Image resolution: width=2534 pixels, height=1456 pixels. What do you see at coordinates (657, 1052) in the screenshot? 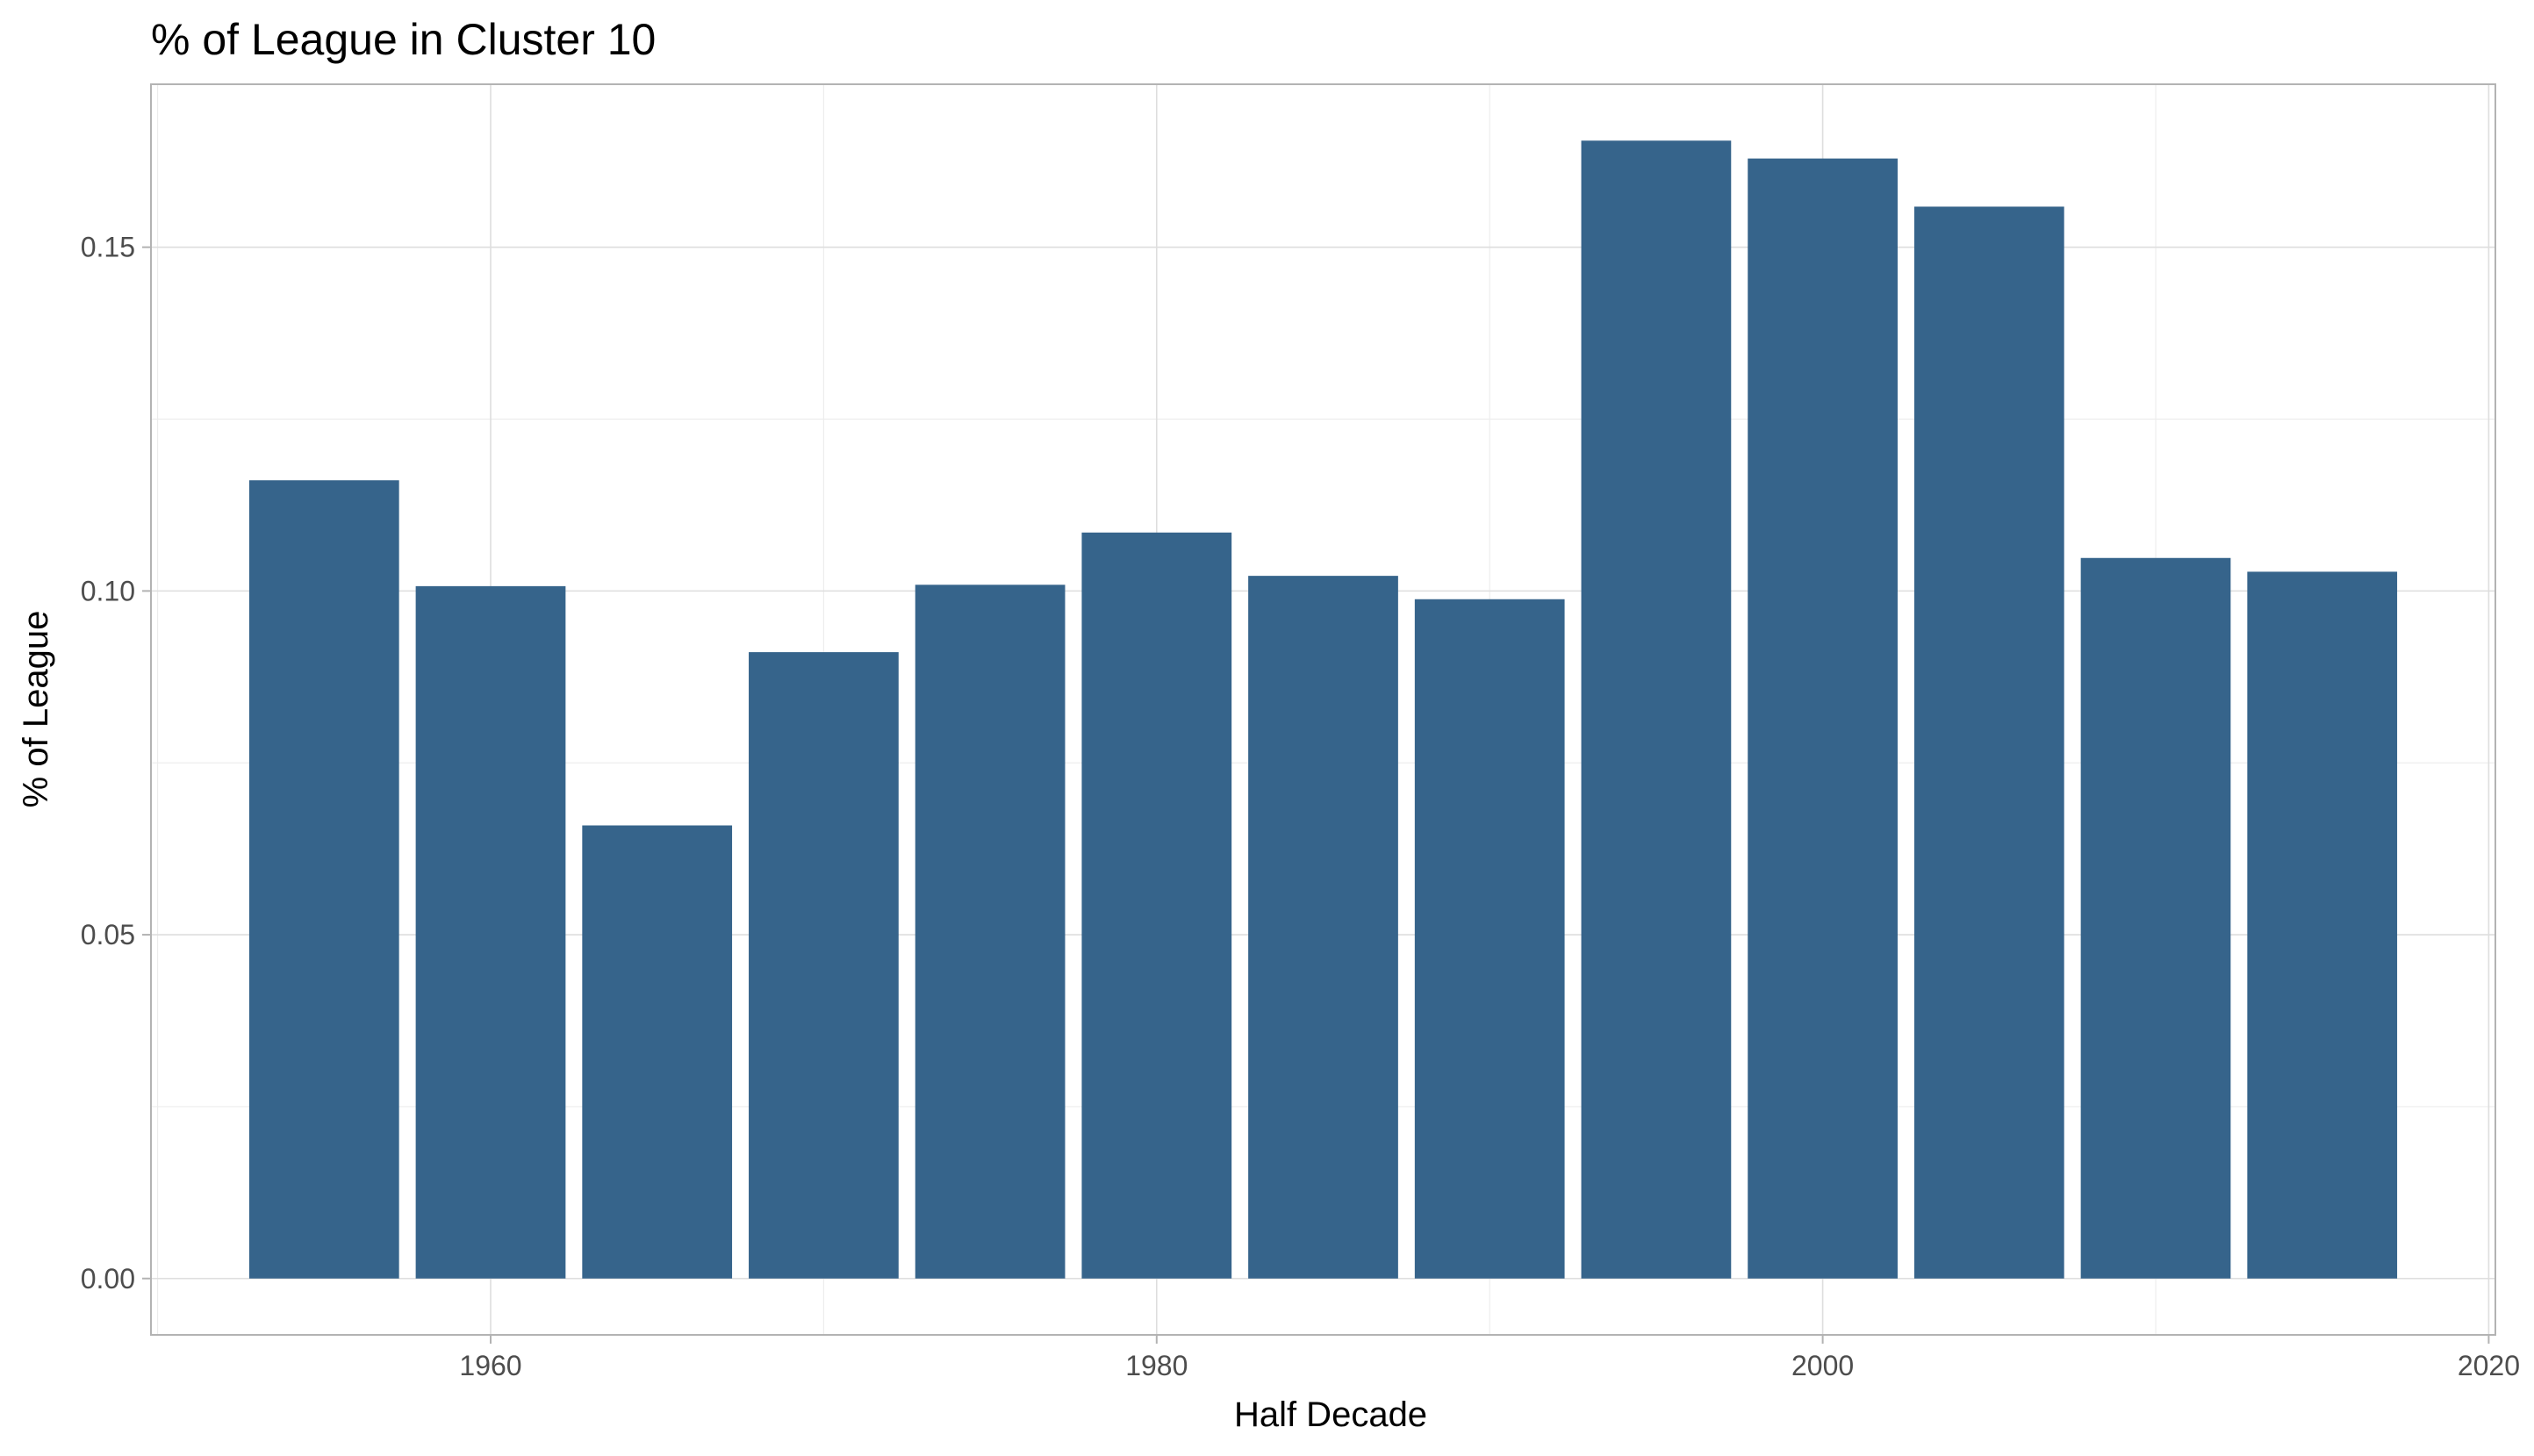
I see `bar-1965` at bounding box center [657, 1052].